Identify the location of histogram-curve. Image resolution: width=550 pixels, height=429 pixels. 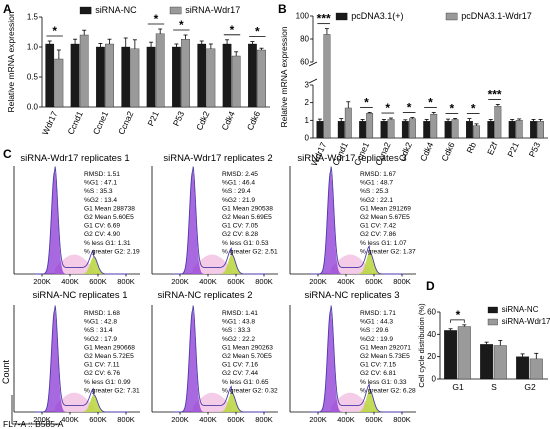
(358, 220).